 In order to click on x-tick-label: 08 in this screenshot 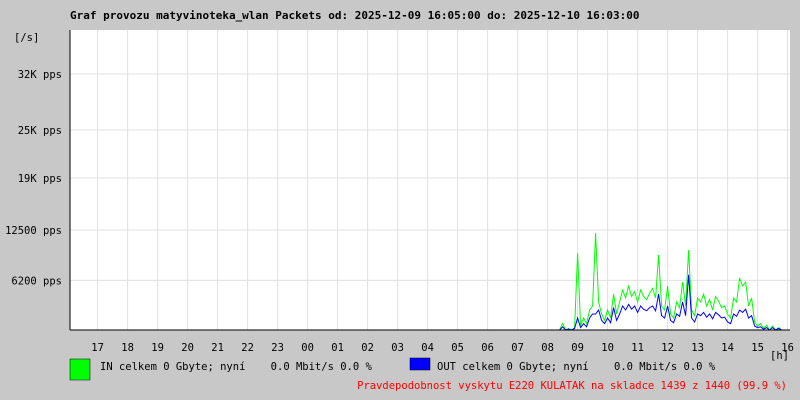, I will do `click(547, 348)`.